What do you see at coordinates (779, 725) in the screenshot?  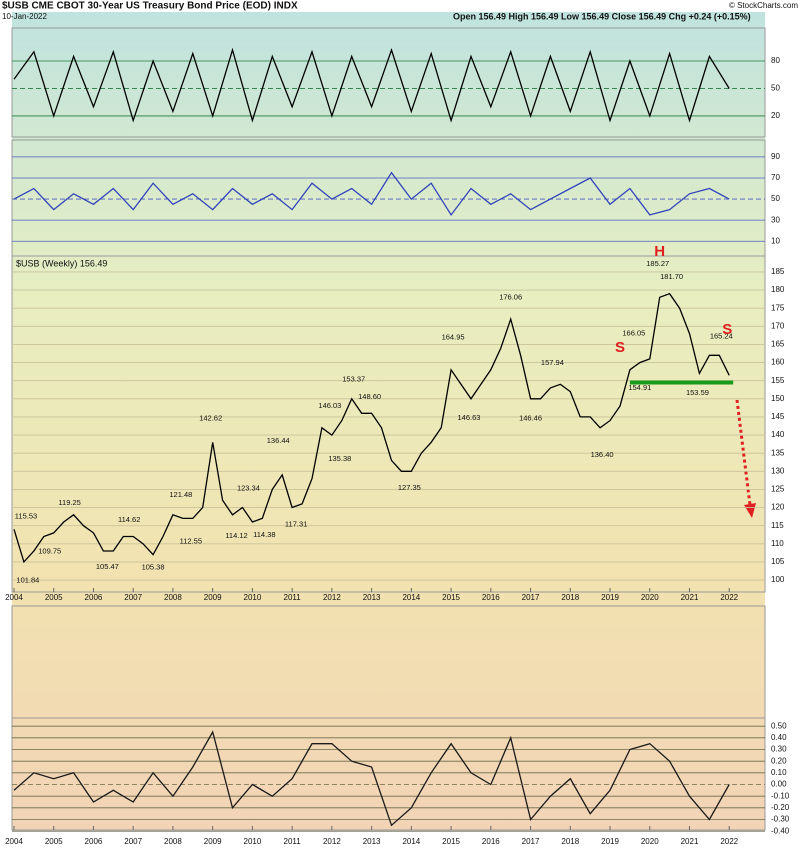 I see `y-tick-label: 0.50` at bounding box center [779, 725].